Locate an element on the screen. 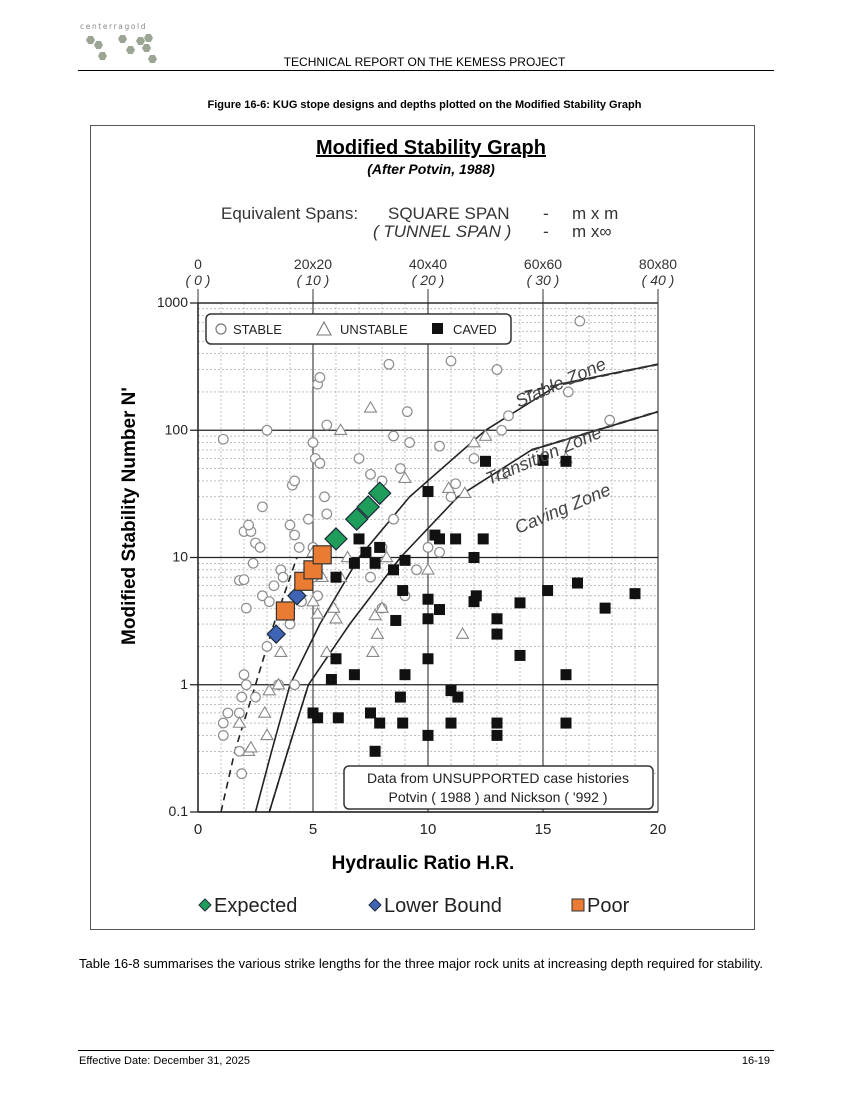  legend-box is located at coordinates (358, 329).